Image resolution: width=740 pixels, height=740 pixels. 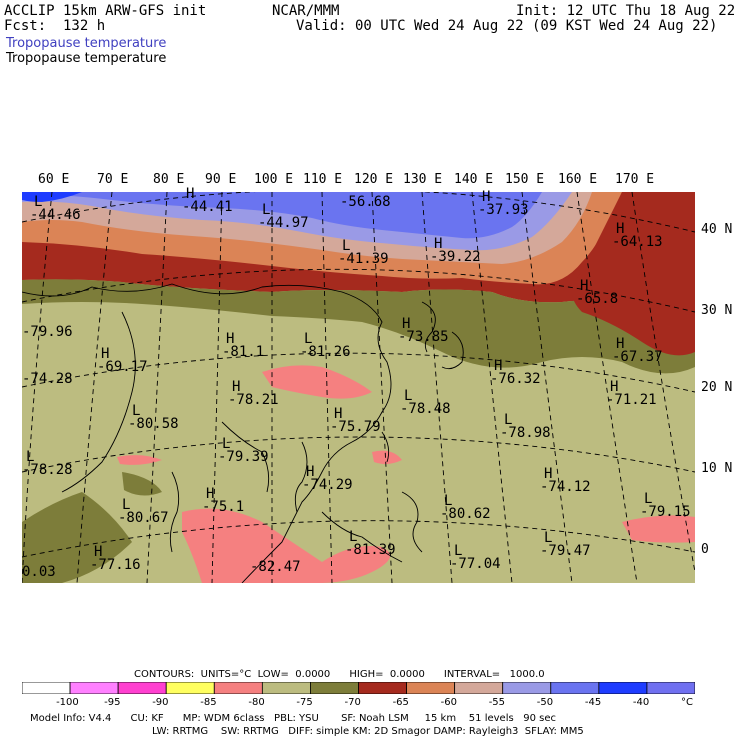 What do you see at coordinates (365, 202) in the screenshot?
I see `temperature-value: -56.68` at bounding box center [365, 202].